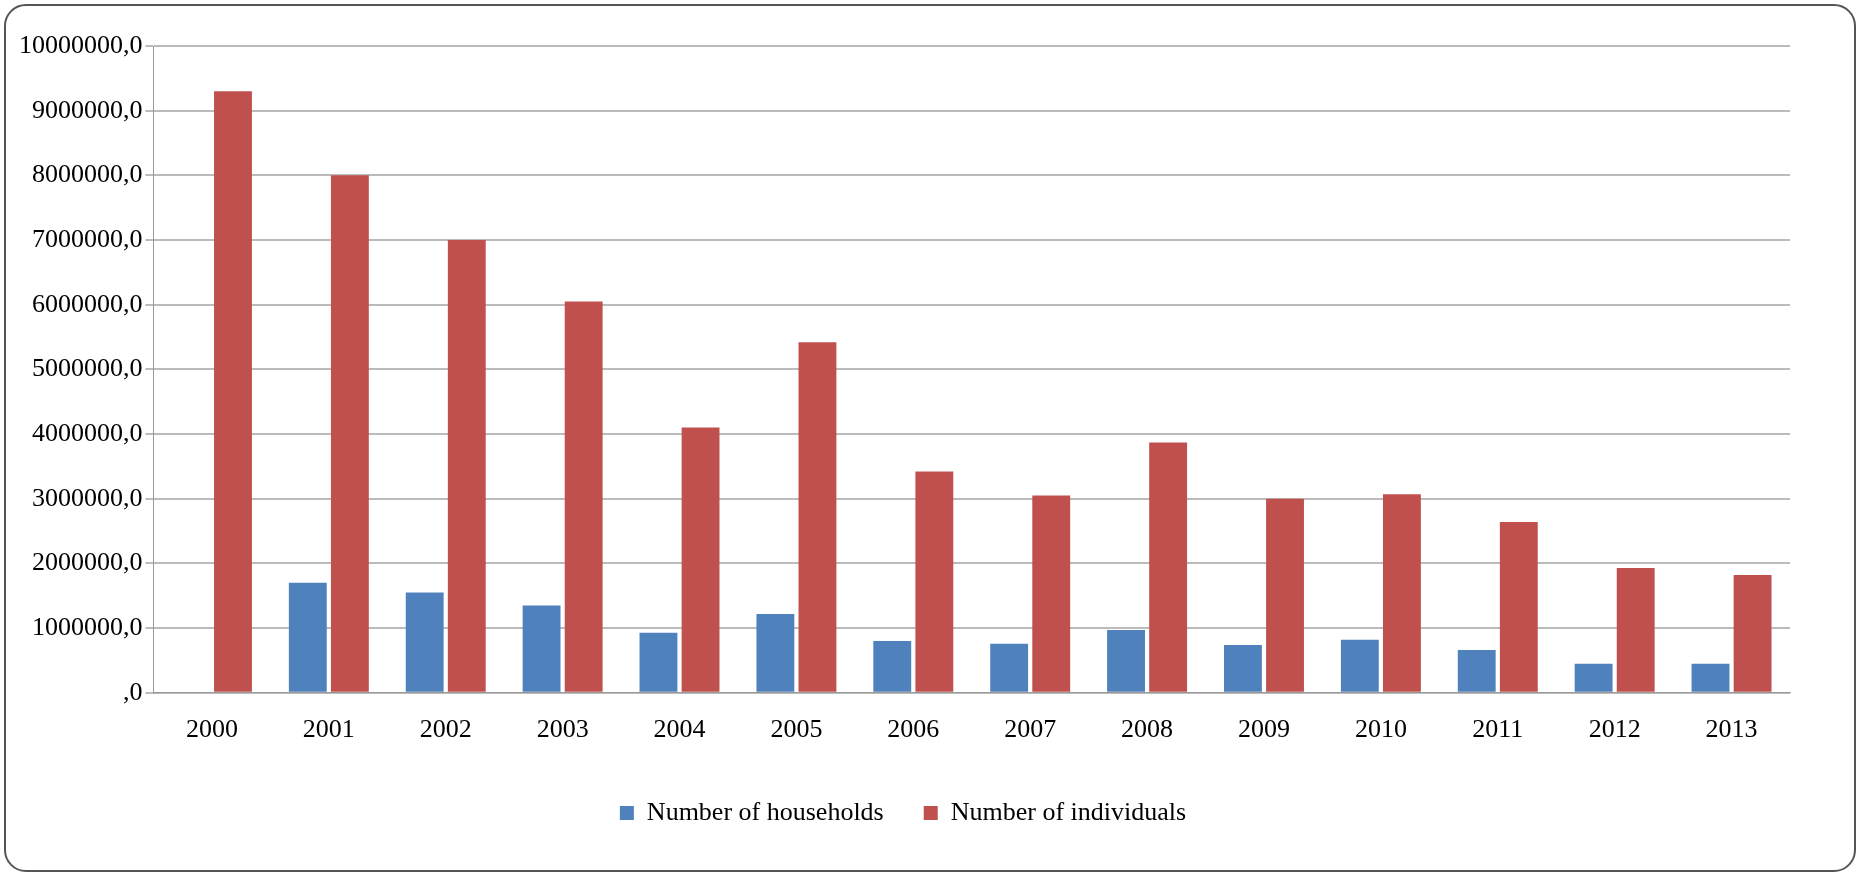  I want to click on x-tick-label: 2008, so click(1147, 729).